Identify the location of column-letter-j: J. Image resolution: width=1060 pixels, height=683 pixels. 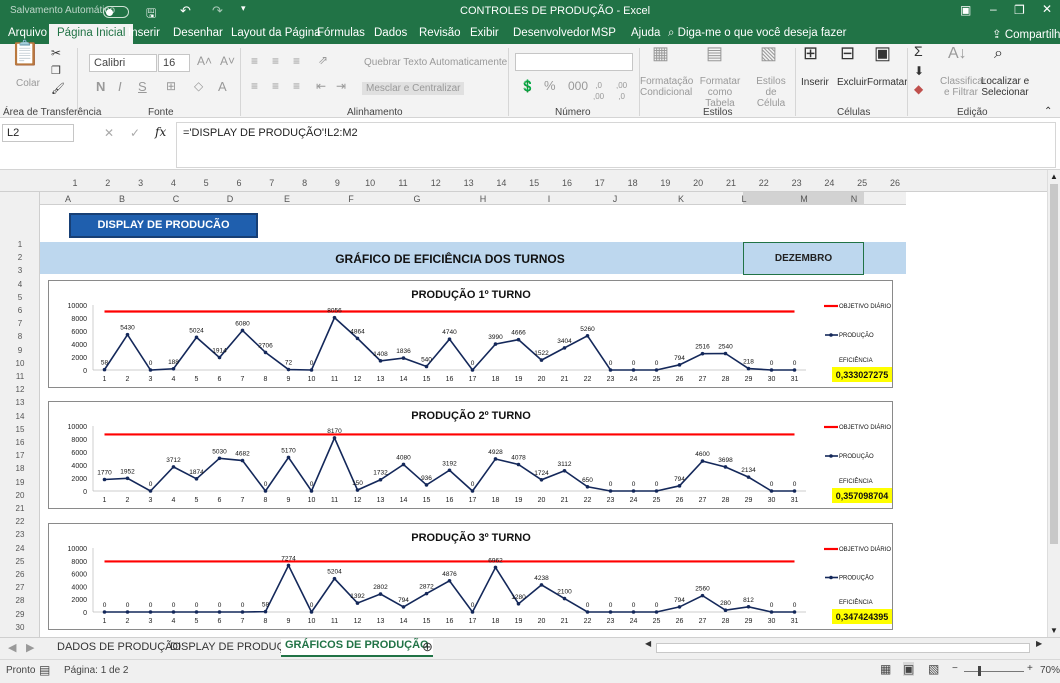
(615, 199).